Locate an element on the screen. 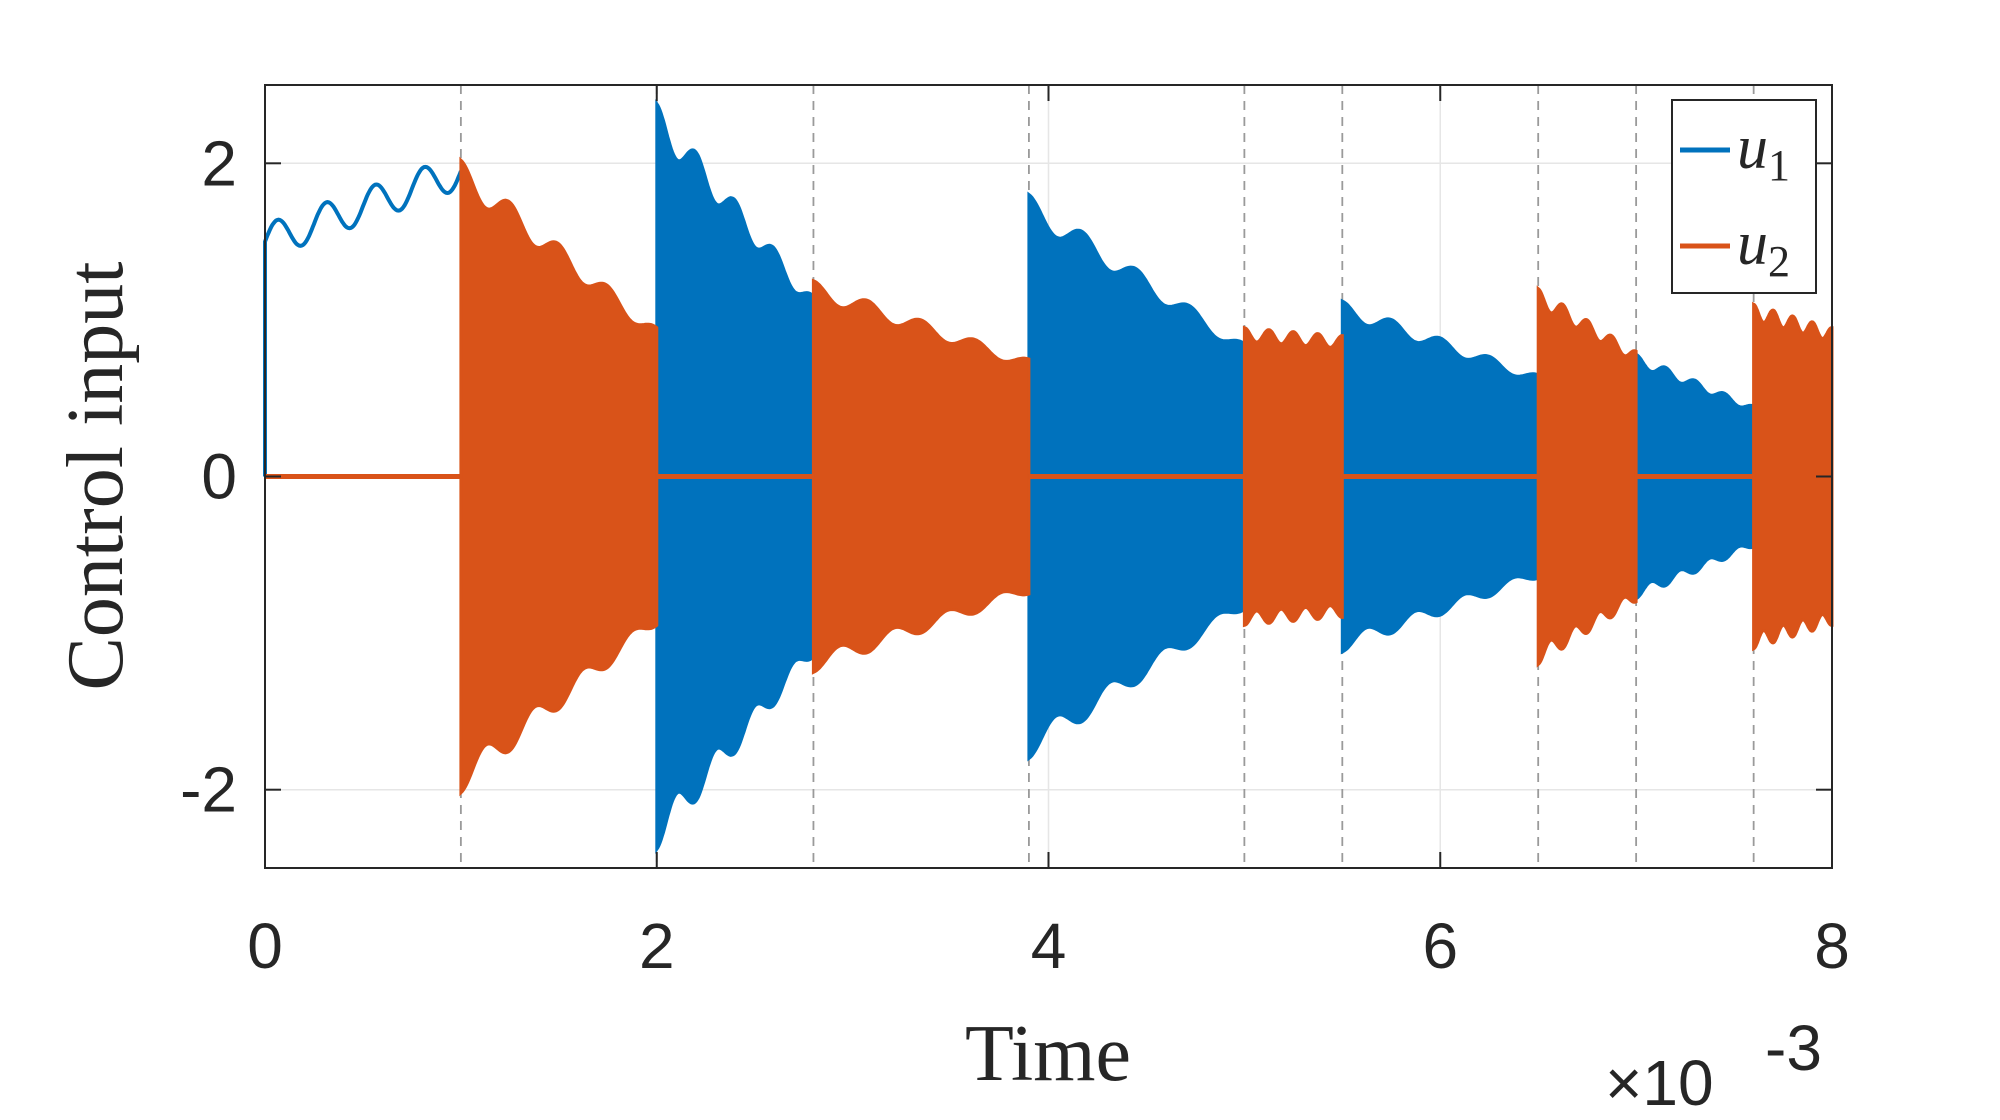 Image resolution: width=2000 pixels, height=1120 pixels. y-axis-label: Control input is located at coordinates (96, 476).